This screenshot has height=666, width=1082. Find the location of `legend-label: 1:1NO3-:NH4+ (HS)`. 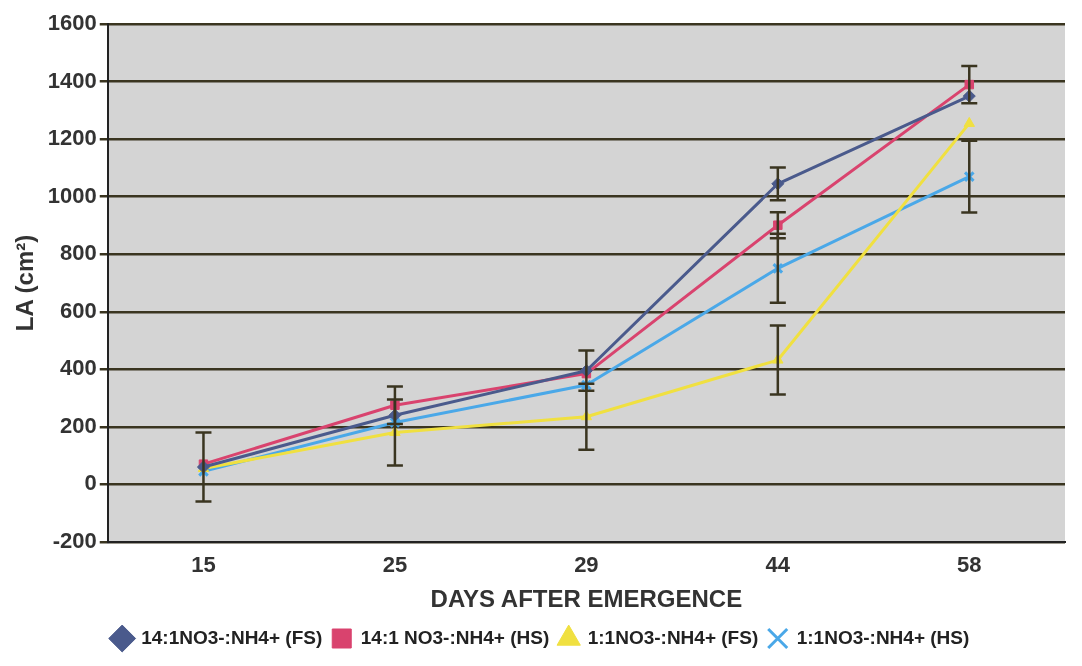

legend-label: 1:1NO3-:NH4+ (HS) is located at coordinates (883, 637).